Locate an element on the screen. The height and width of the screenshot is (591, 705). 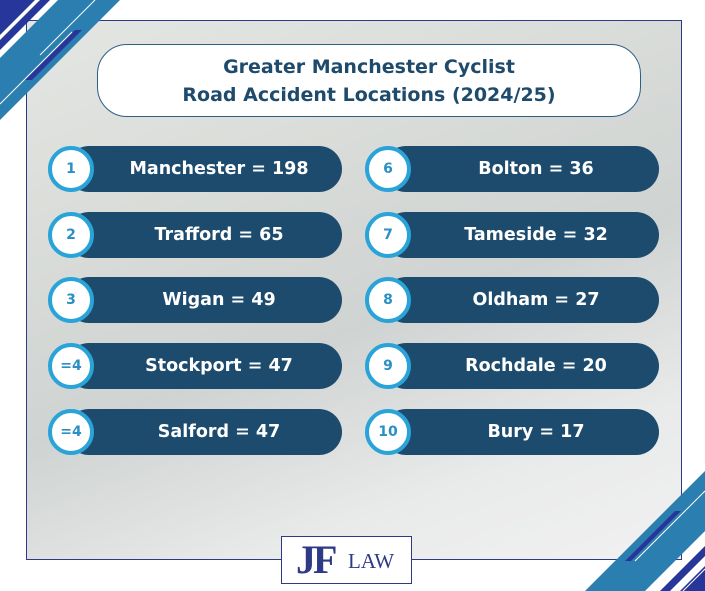
decorative-stripes-bottom-right is located at coordinates (645, 531).